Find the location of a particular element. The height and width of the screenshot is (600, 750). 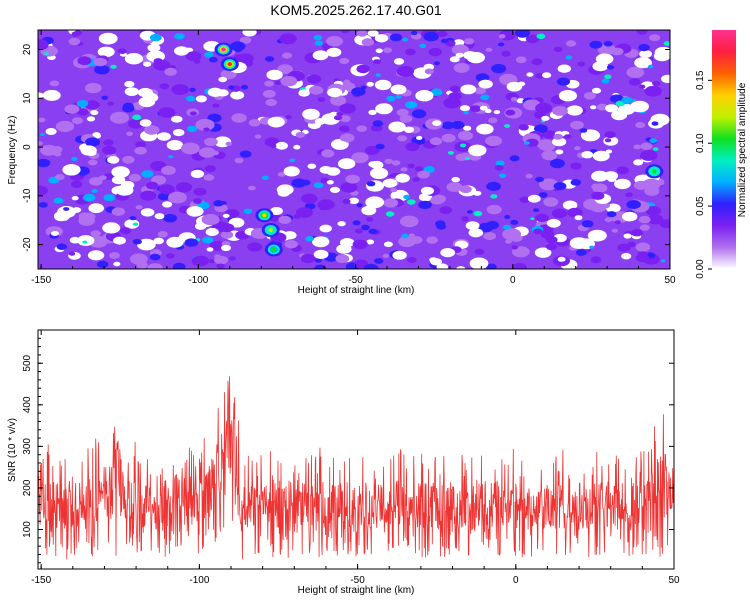

y-tick-label: 10 is located at coordinates (27, 98).